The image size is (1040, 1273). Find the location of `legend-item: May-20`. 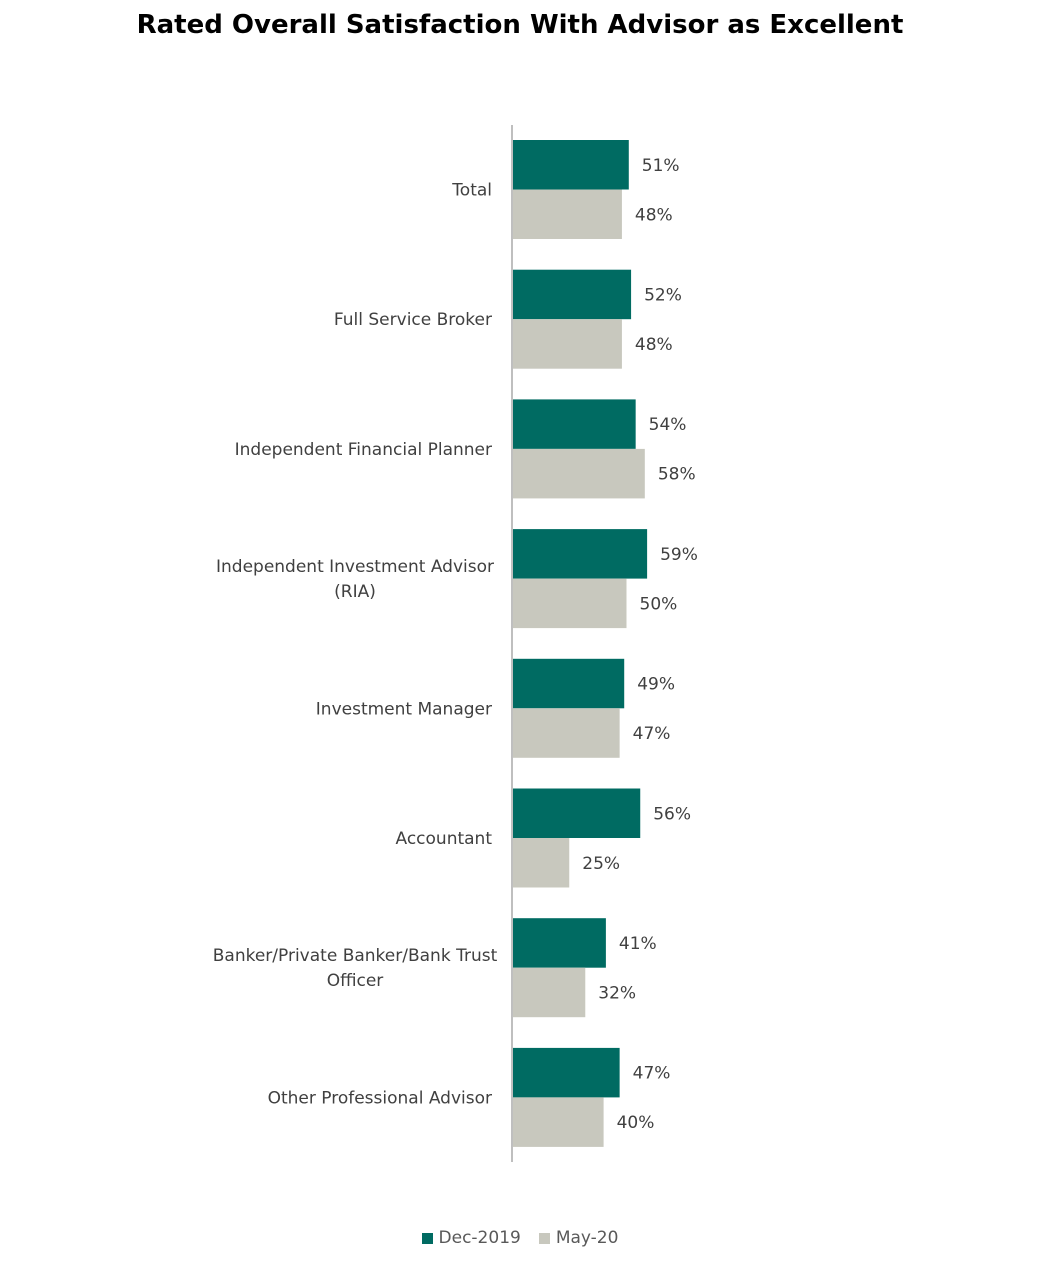

legend-item: May-20 is located at coordinates (578, 1238).